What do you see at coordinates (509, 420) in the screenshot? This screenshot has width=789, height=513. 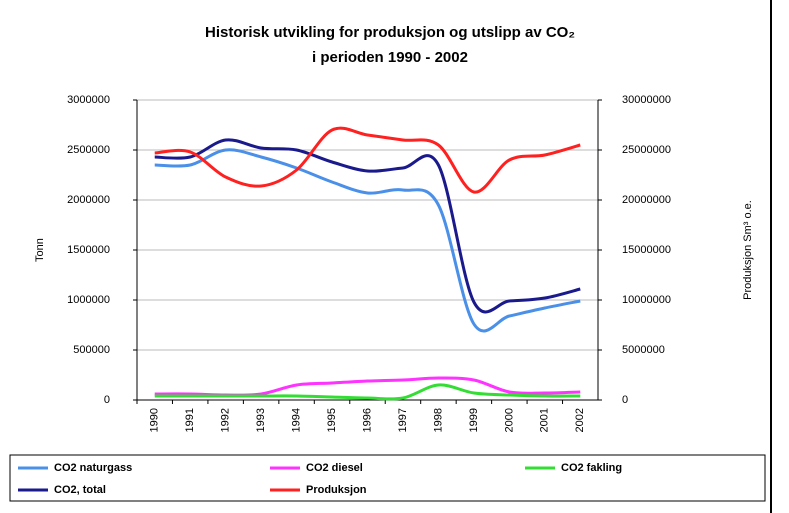 I see `x-tick-label: 2000` at bounding box center [509, 420].